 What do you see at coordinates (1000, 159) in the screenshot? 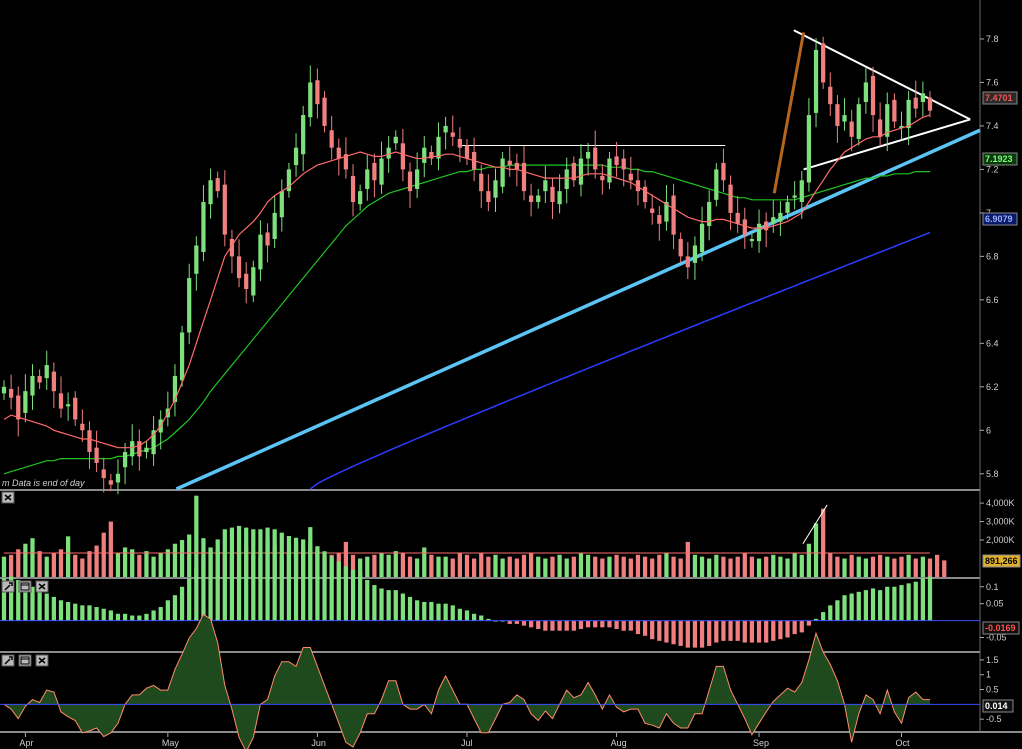
I see `ma-short-badge: 7.1923` at bounding box center [1000, 159].